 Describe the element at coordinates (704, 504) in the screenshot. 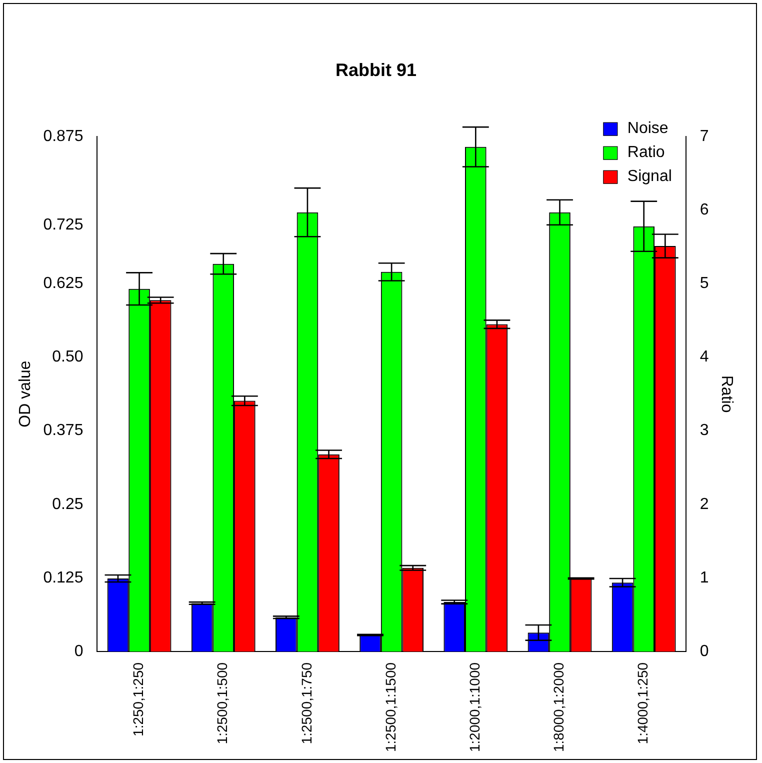

I see `y2-tick-label: 2` at that location.